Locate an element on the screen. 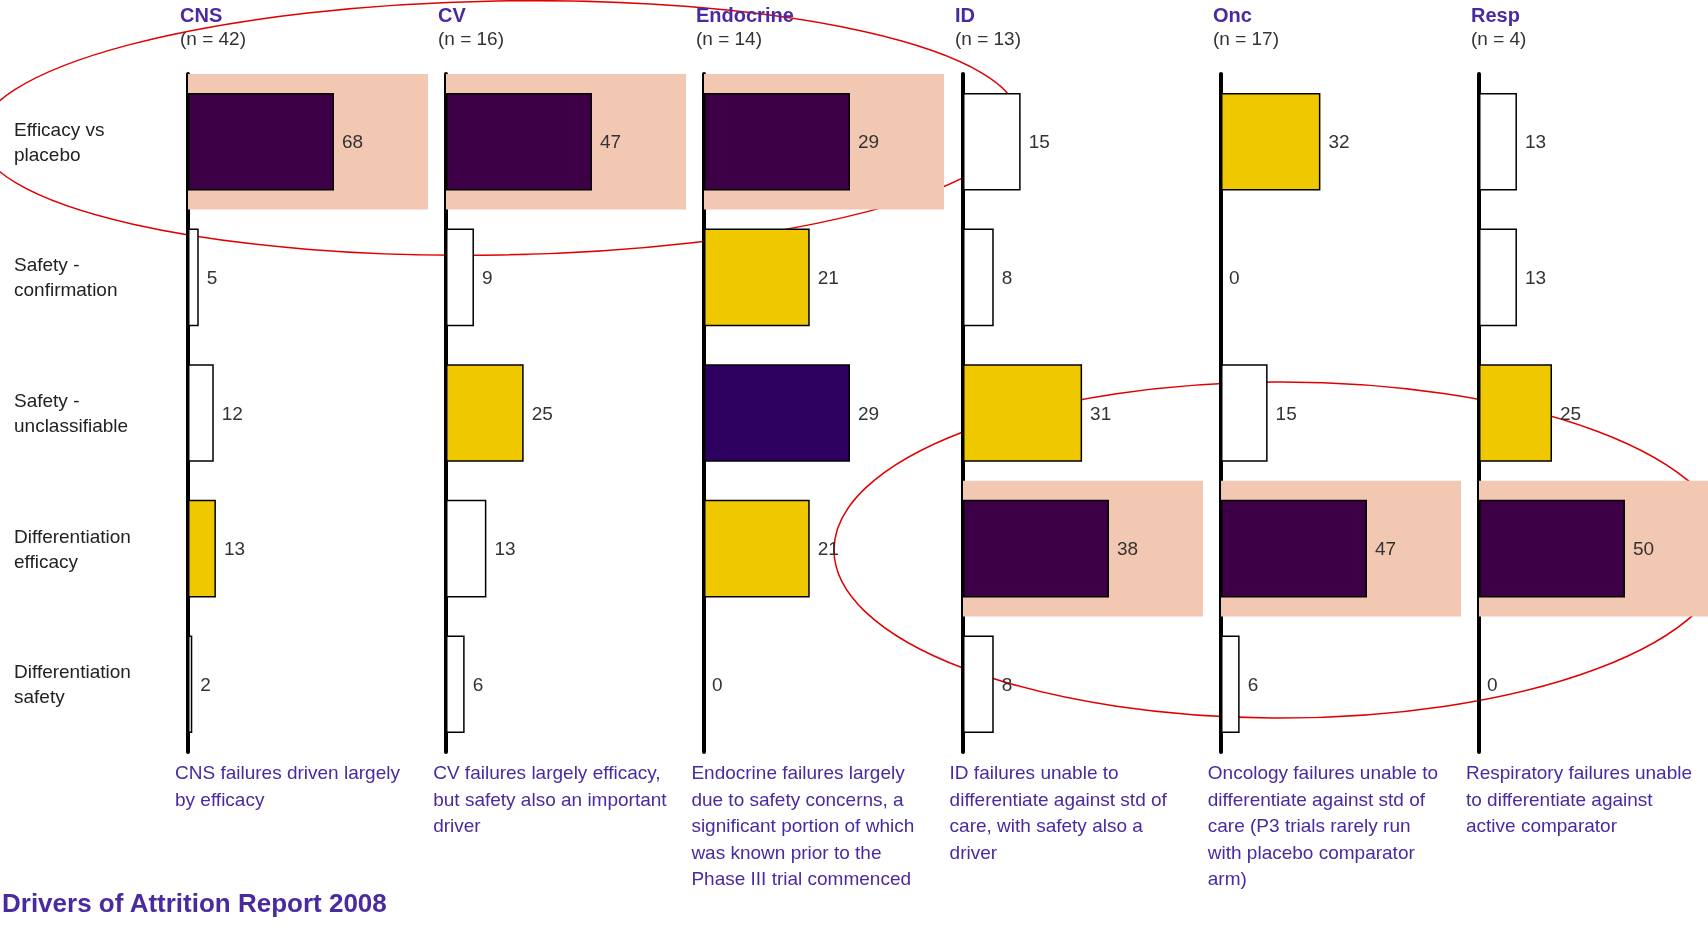  text: Drivers of Attrition Report 2008 is located at coordinates (194, 903).